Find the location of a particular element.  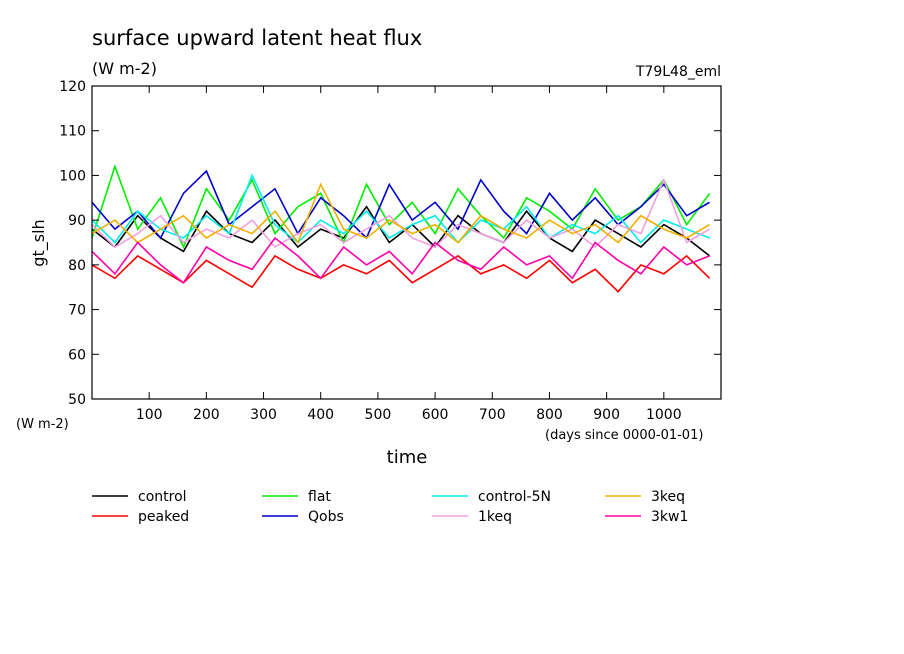

x-tick-label: 1000 is located at coordinates (664, 415).